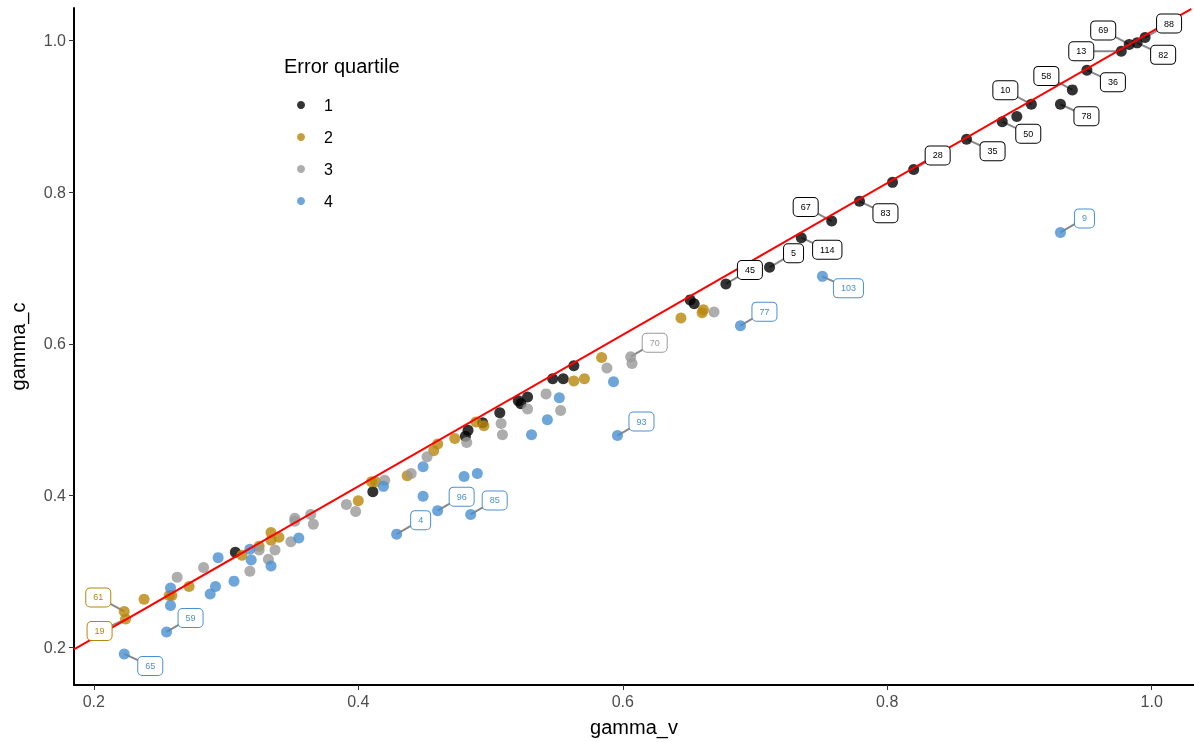  What do you see at coordinates (749, 269) in the screenshot?
I see `annotation: 45` at bounding box center [749, 269].